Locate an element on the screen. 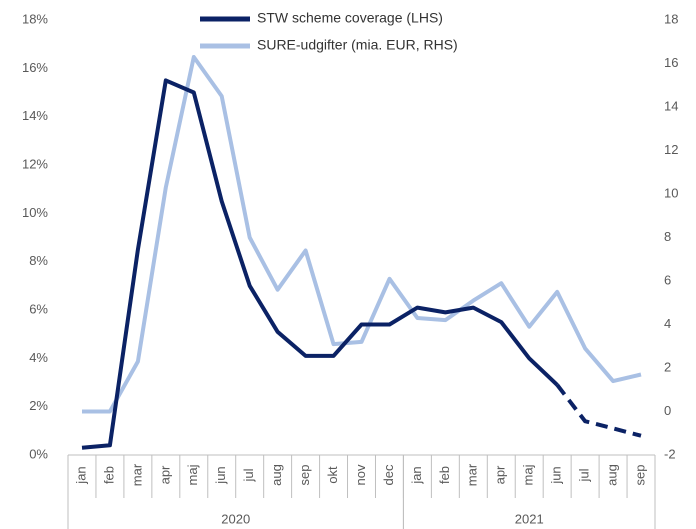 Image resolution: width=696 pixels, height=529 pixels. x-group-label: 2021 is located at coordinates (529, 518).